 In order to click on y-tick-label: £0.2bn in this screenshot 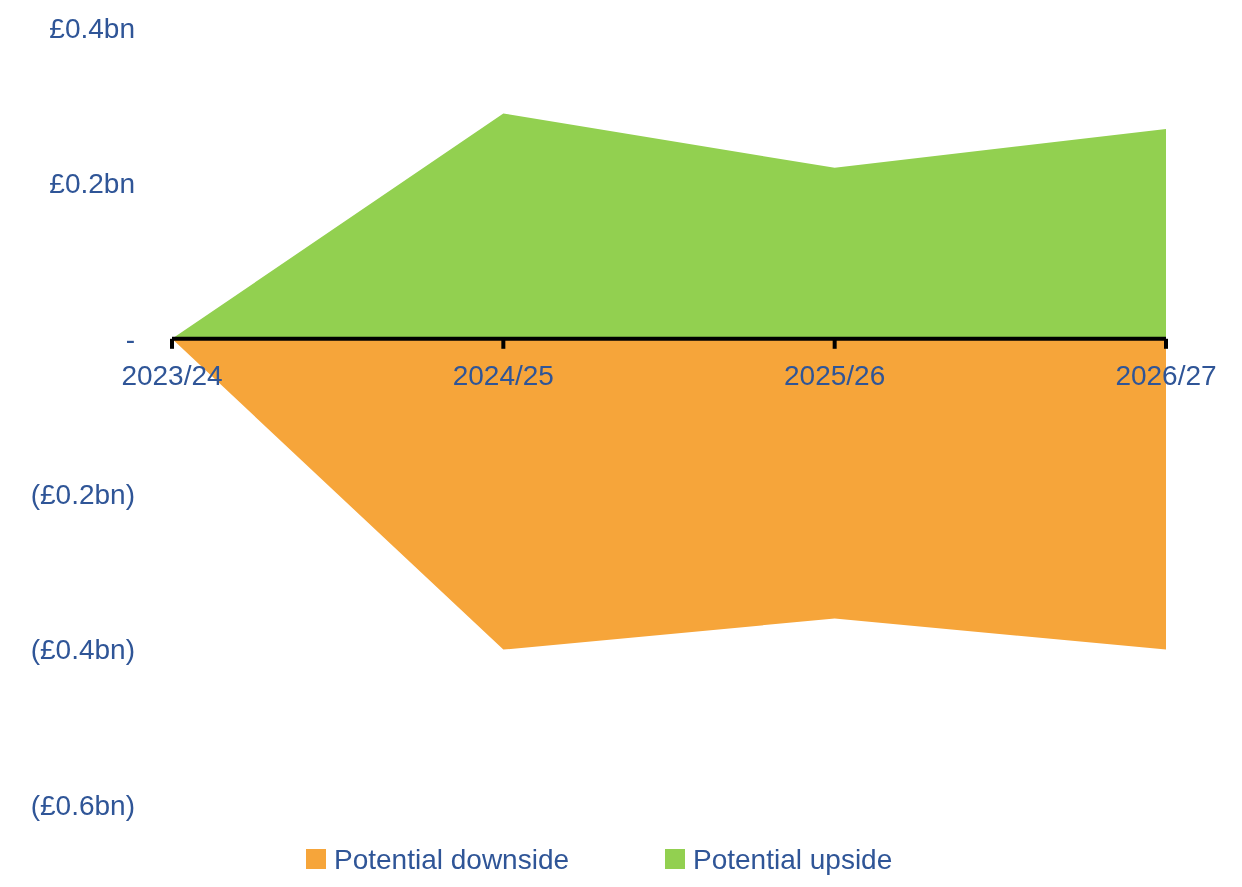, I will do `click(92, 184)`.